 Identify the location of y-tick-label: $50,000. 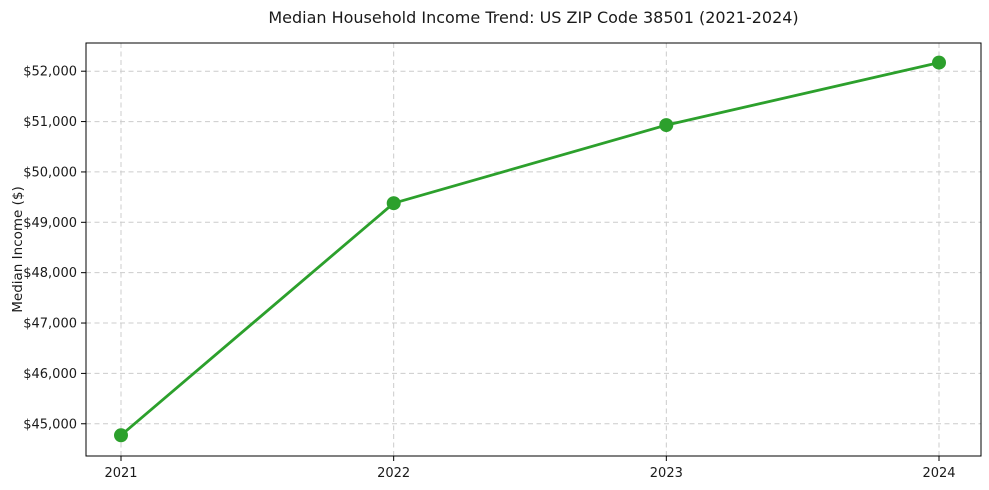
(50, 172).